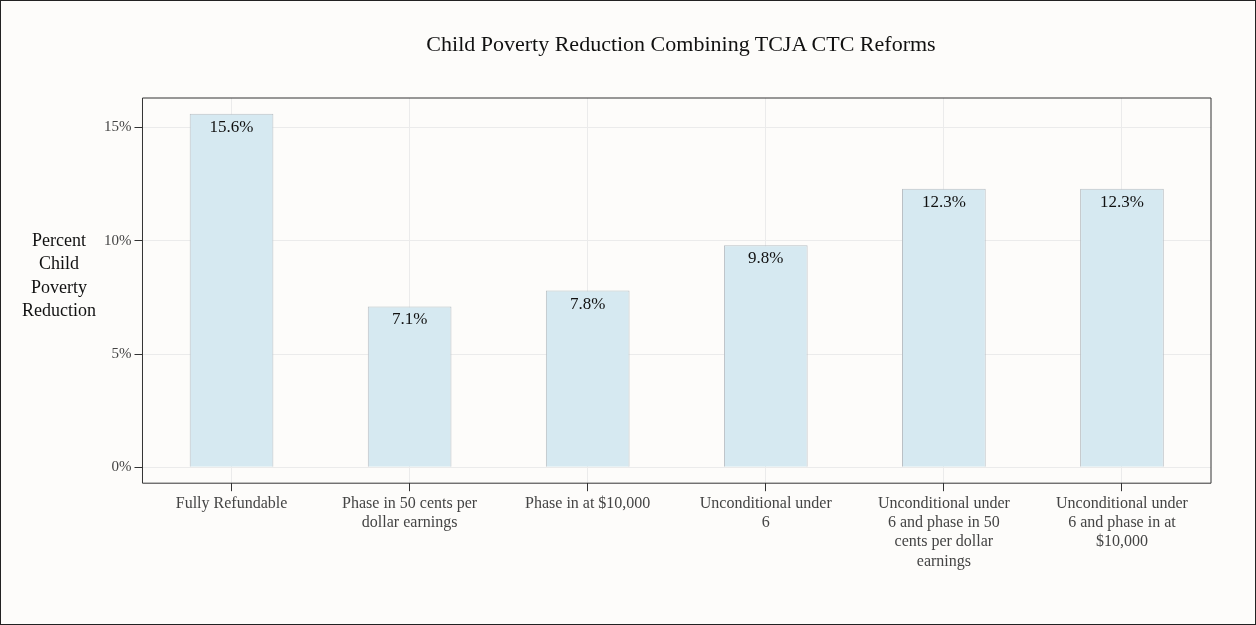 The width and height of the screenshot is (1256, 625). Describe the element at coordinates (121, 466) in the screenshot. I see `y-tick-label: 0%` at that location.